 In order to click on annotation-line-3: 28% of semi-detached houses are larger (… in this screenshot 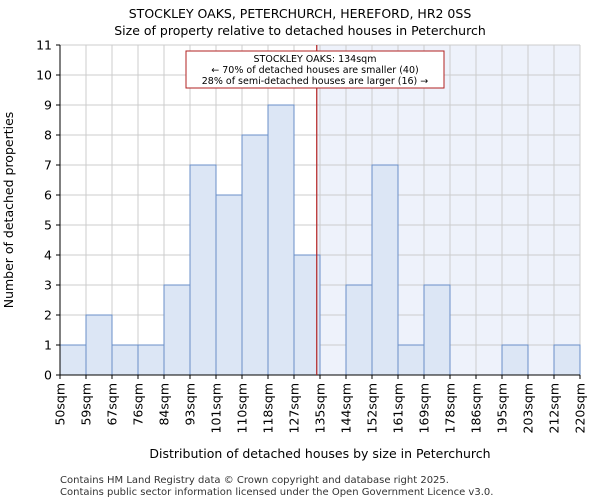, I will do `click(315, 81)`.